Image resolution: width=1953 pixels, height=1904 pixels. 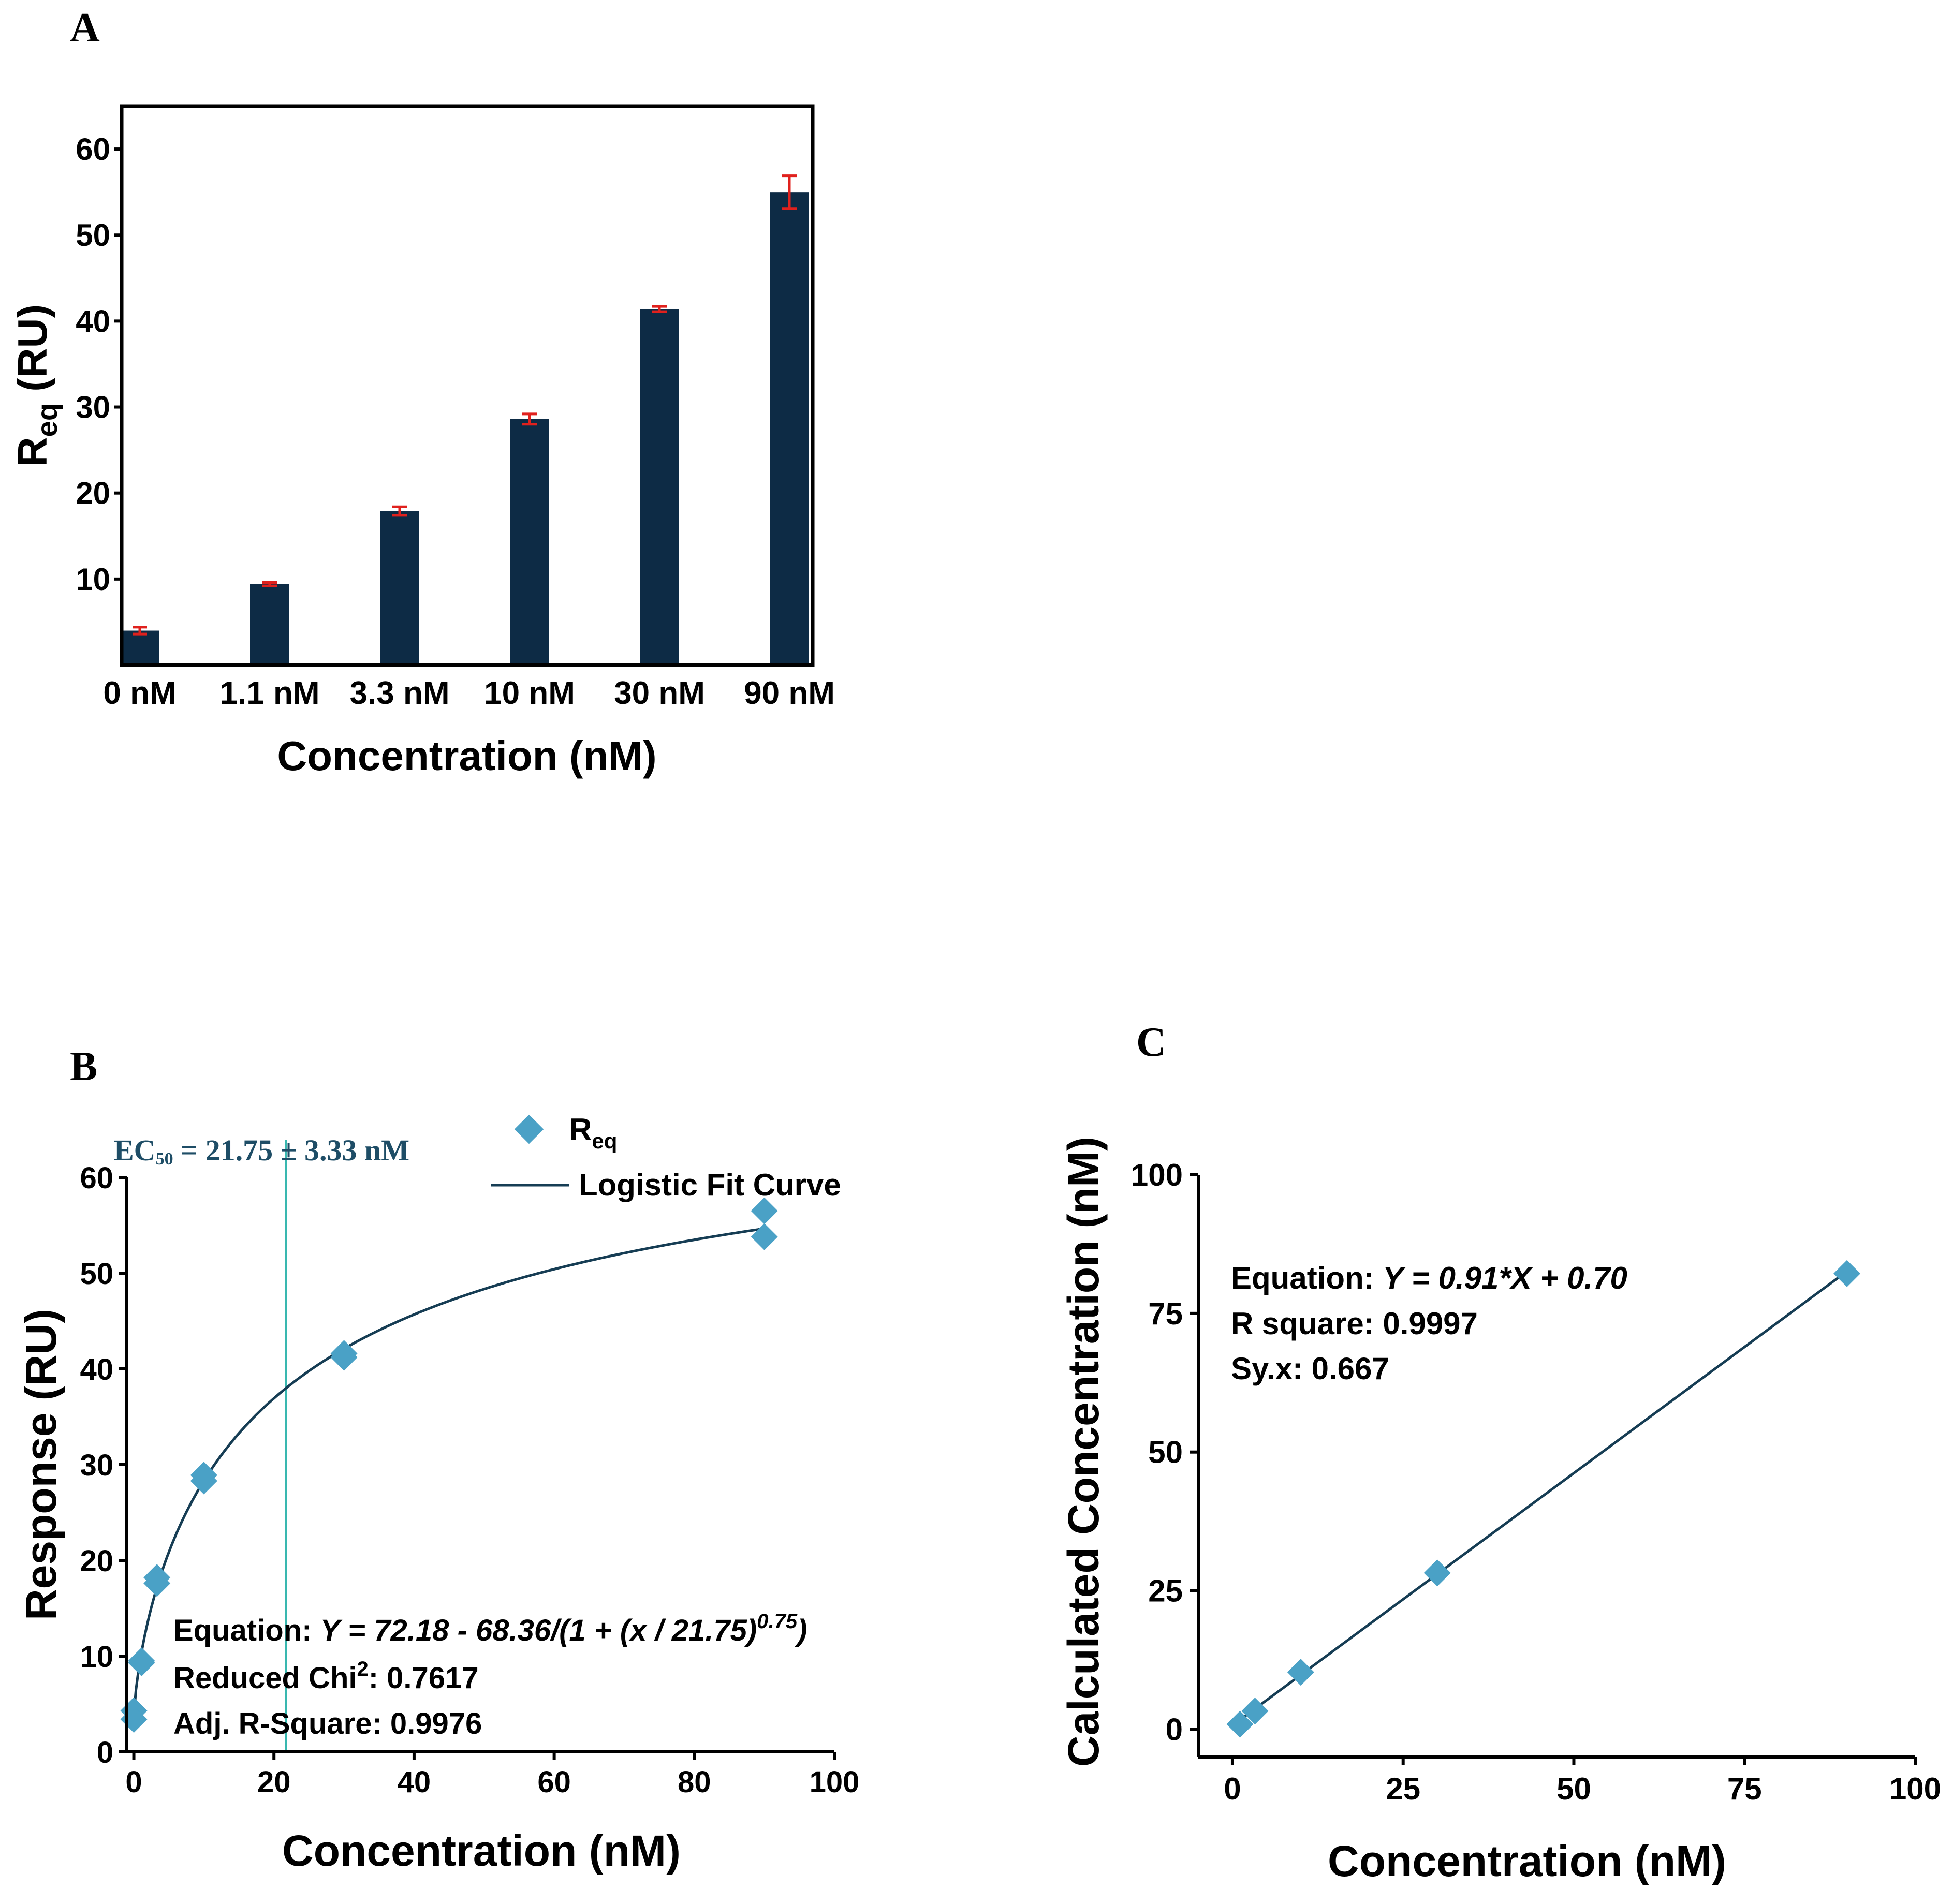 What do you see at coordinates (1310, 1368) in the screenshot?
I see `syx-text: Sy.x: 0.667` at bounding box center [1310, 1368].